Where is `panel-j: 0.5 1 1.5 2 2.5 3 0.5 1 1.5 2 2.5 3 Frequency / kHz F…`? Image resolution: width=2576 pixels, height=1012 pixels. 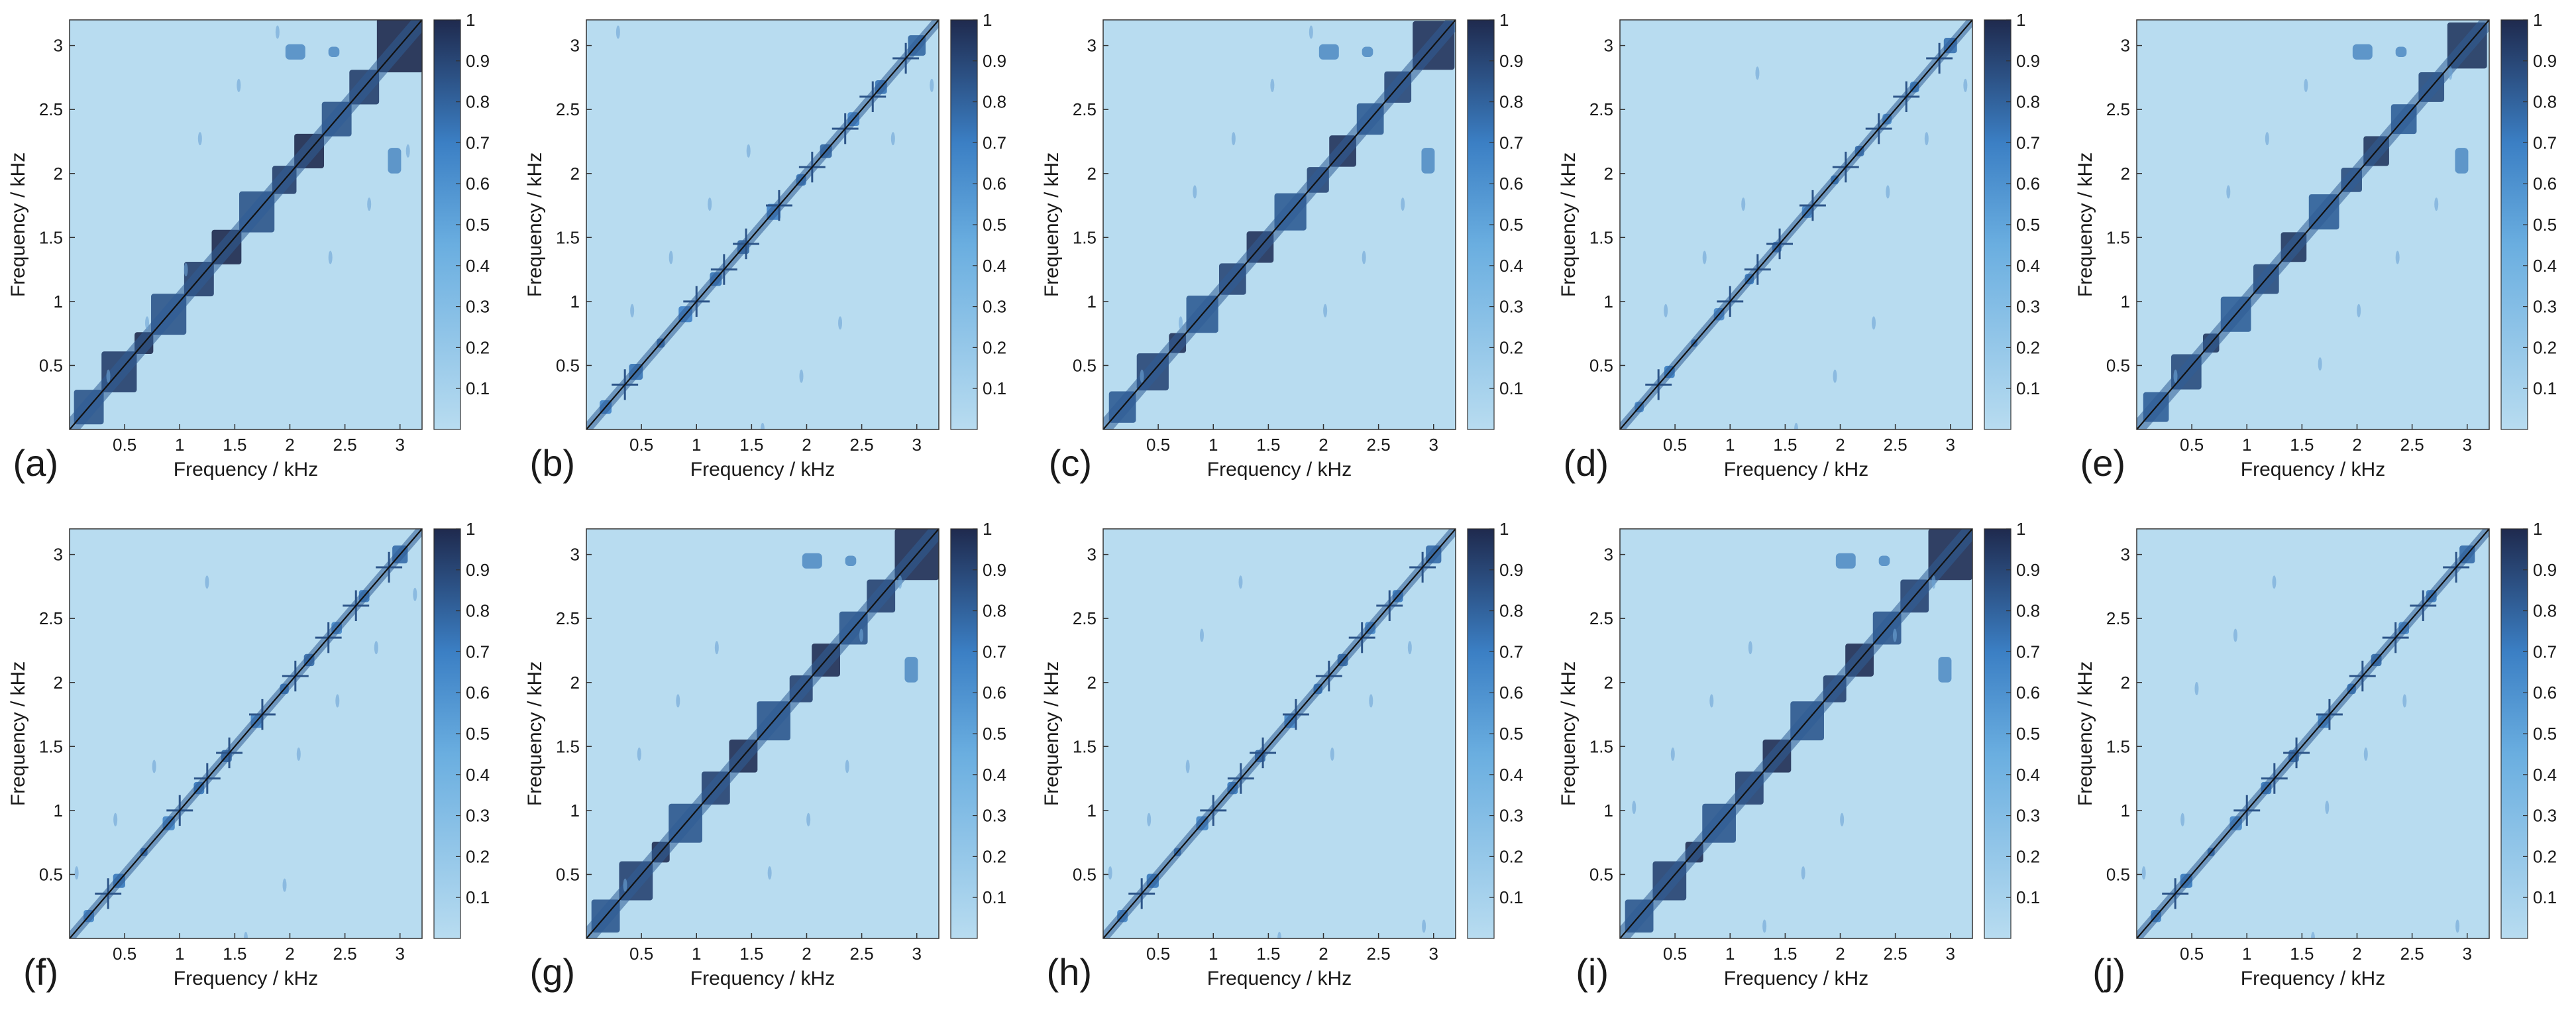 panel-j: 0.5 1 1.5 2 2.5 3 0.5 1 1.5 2 2.5 3 Frequency / kHz F… is located at coordinates (2315, 756).